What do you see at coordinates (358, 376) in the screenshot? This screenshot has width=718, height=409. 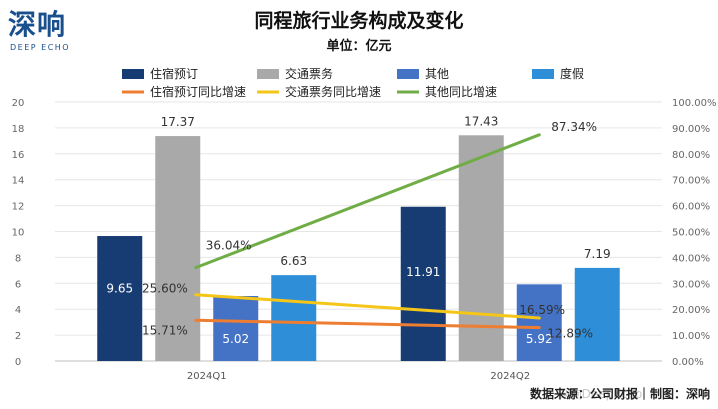 I see `x-axis: 2024Q1 2024Q2` at bounding box center [358, 376].